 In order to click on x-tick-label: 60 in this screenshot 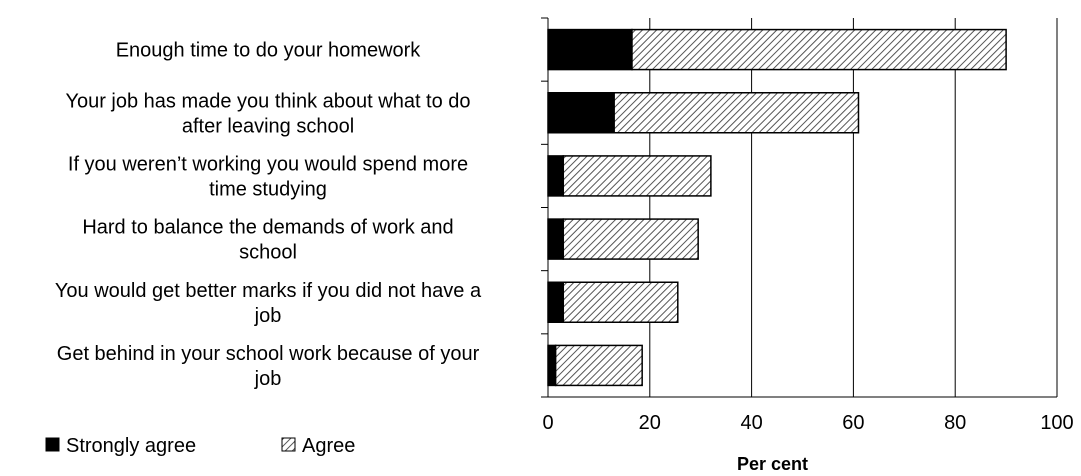, I will do `click(853, 423)`.